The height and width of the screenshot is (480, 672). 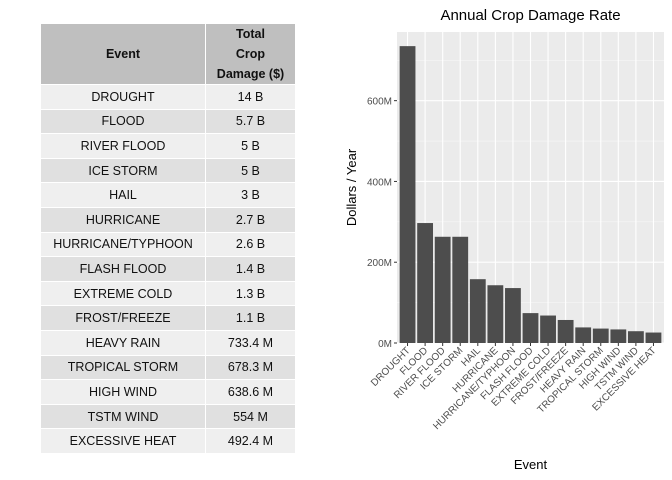 What do you see at coordinates (123, 195) in the screenshot?
I see `table-cell-event: HAIL` at bounding box center [123, 195].